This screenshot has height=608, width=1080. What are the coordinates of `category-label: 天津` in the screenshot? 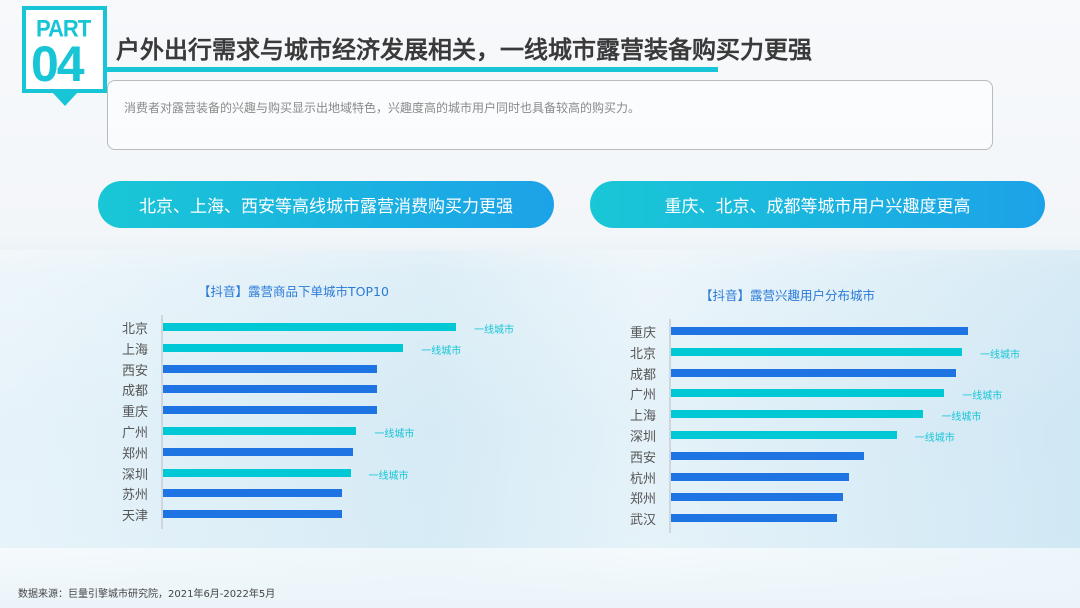 It's located at (135, 517).